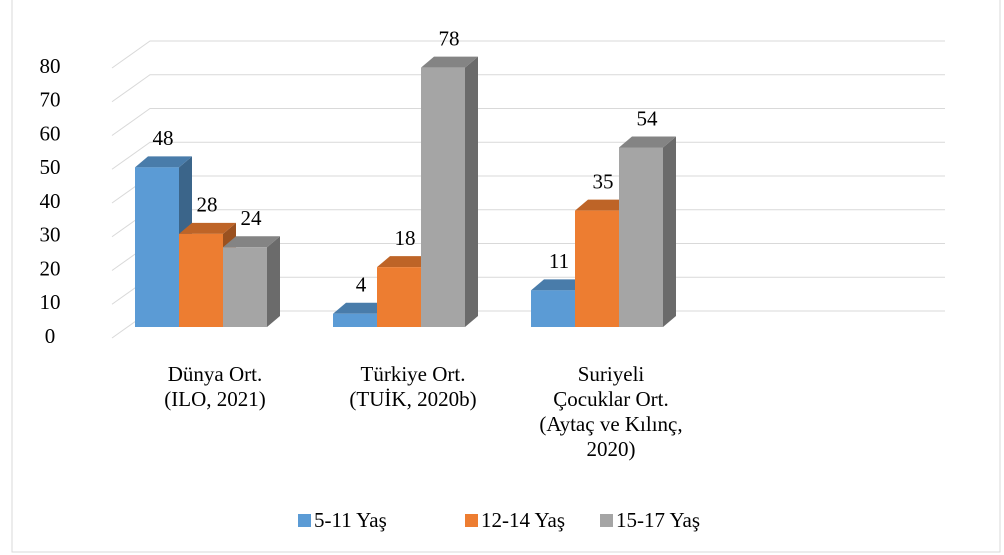  What do you see at coordinates (361, 285) in the screenshot?
I see `data-label: 4` at bounding box center [361, 285].